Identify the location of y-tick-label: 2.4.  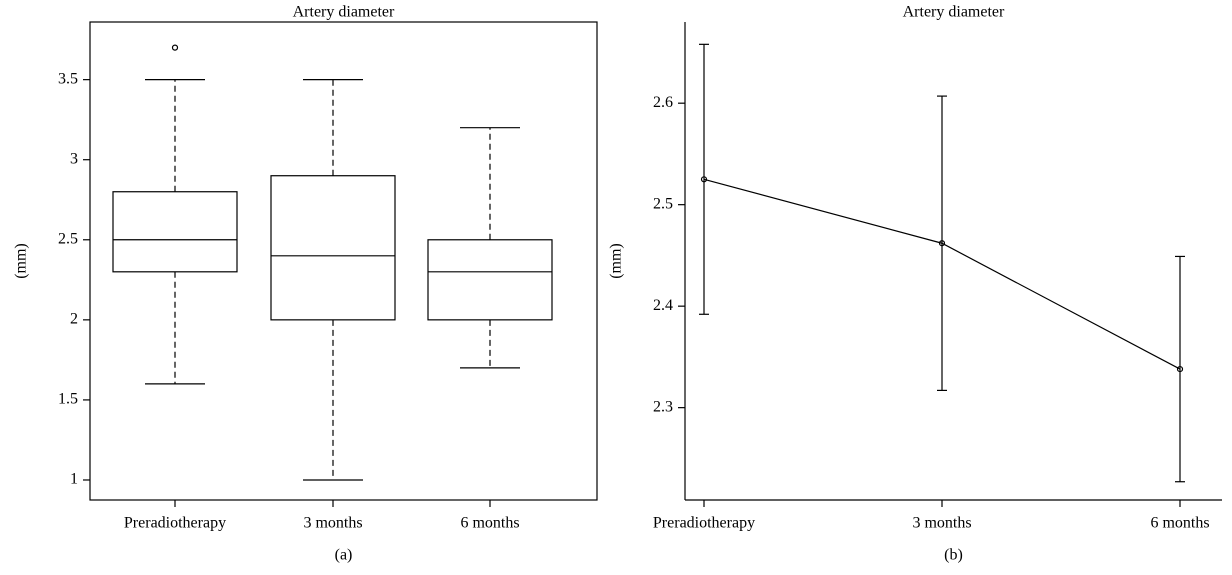
(663, 305).